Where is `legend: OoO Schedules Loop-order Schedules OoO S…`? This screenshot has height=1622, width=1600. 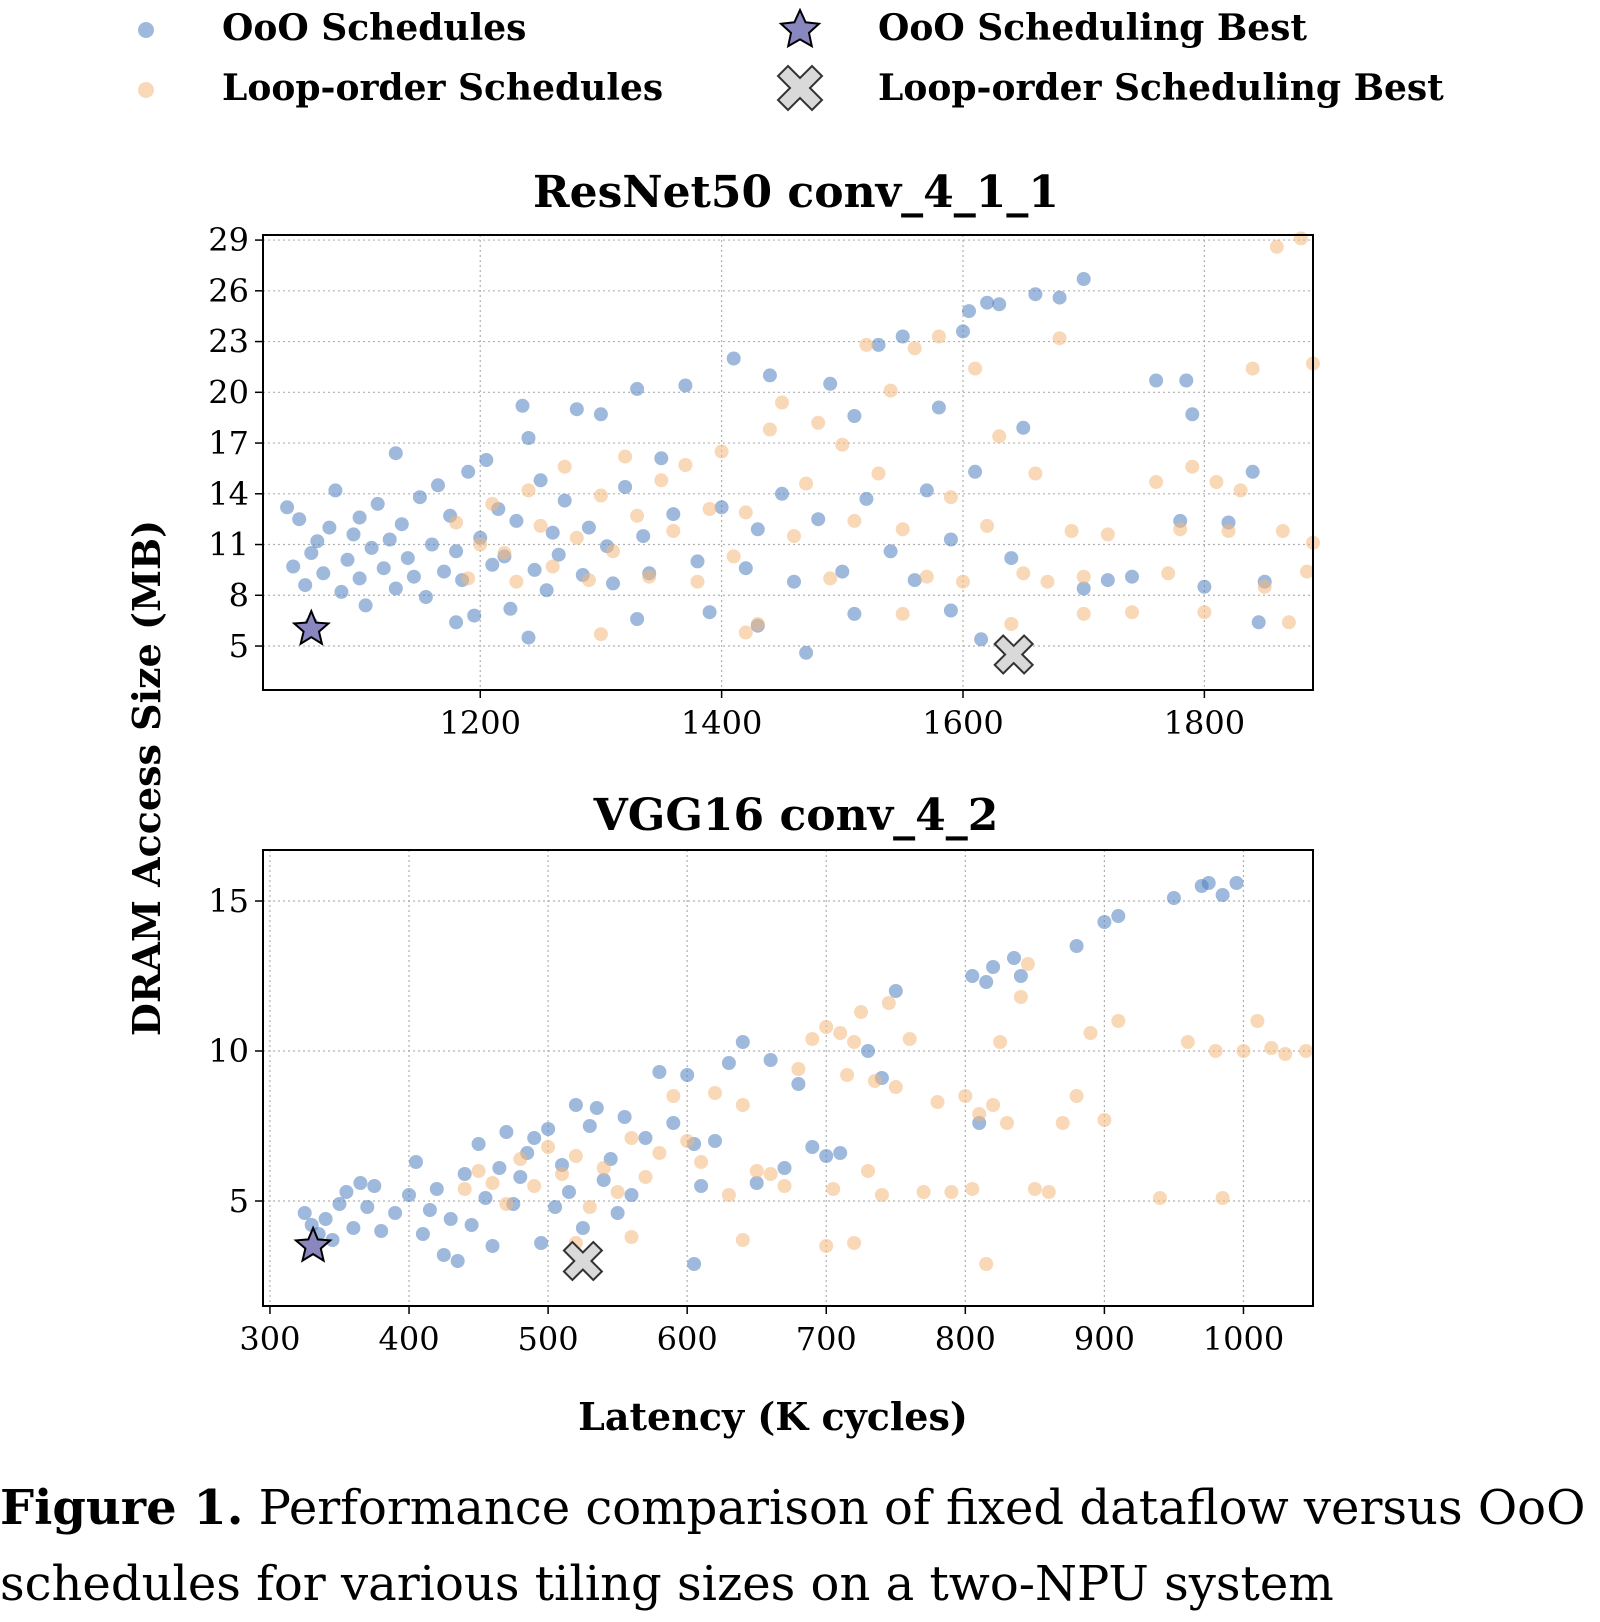
legend: OoO Schedules Loop-order Schedules OoO S… is located at coordinates (791, 59).